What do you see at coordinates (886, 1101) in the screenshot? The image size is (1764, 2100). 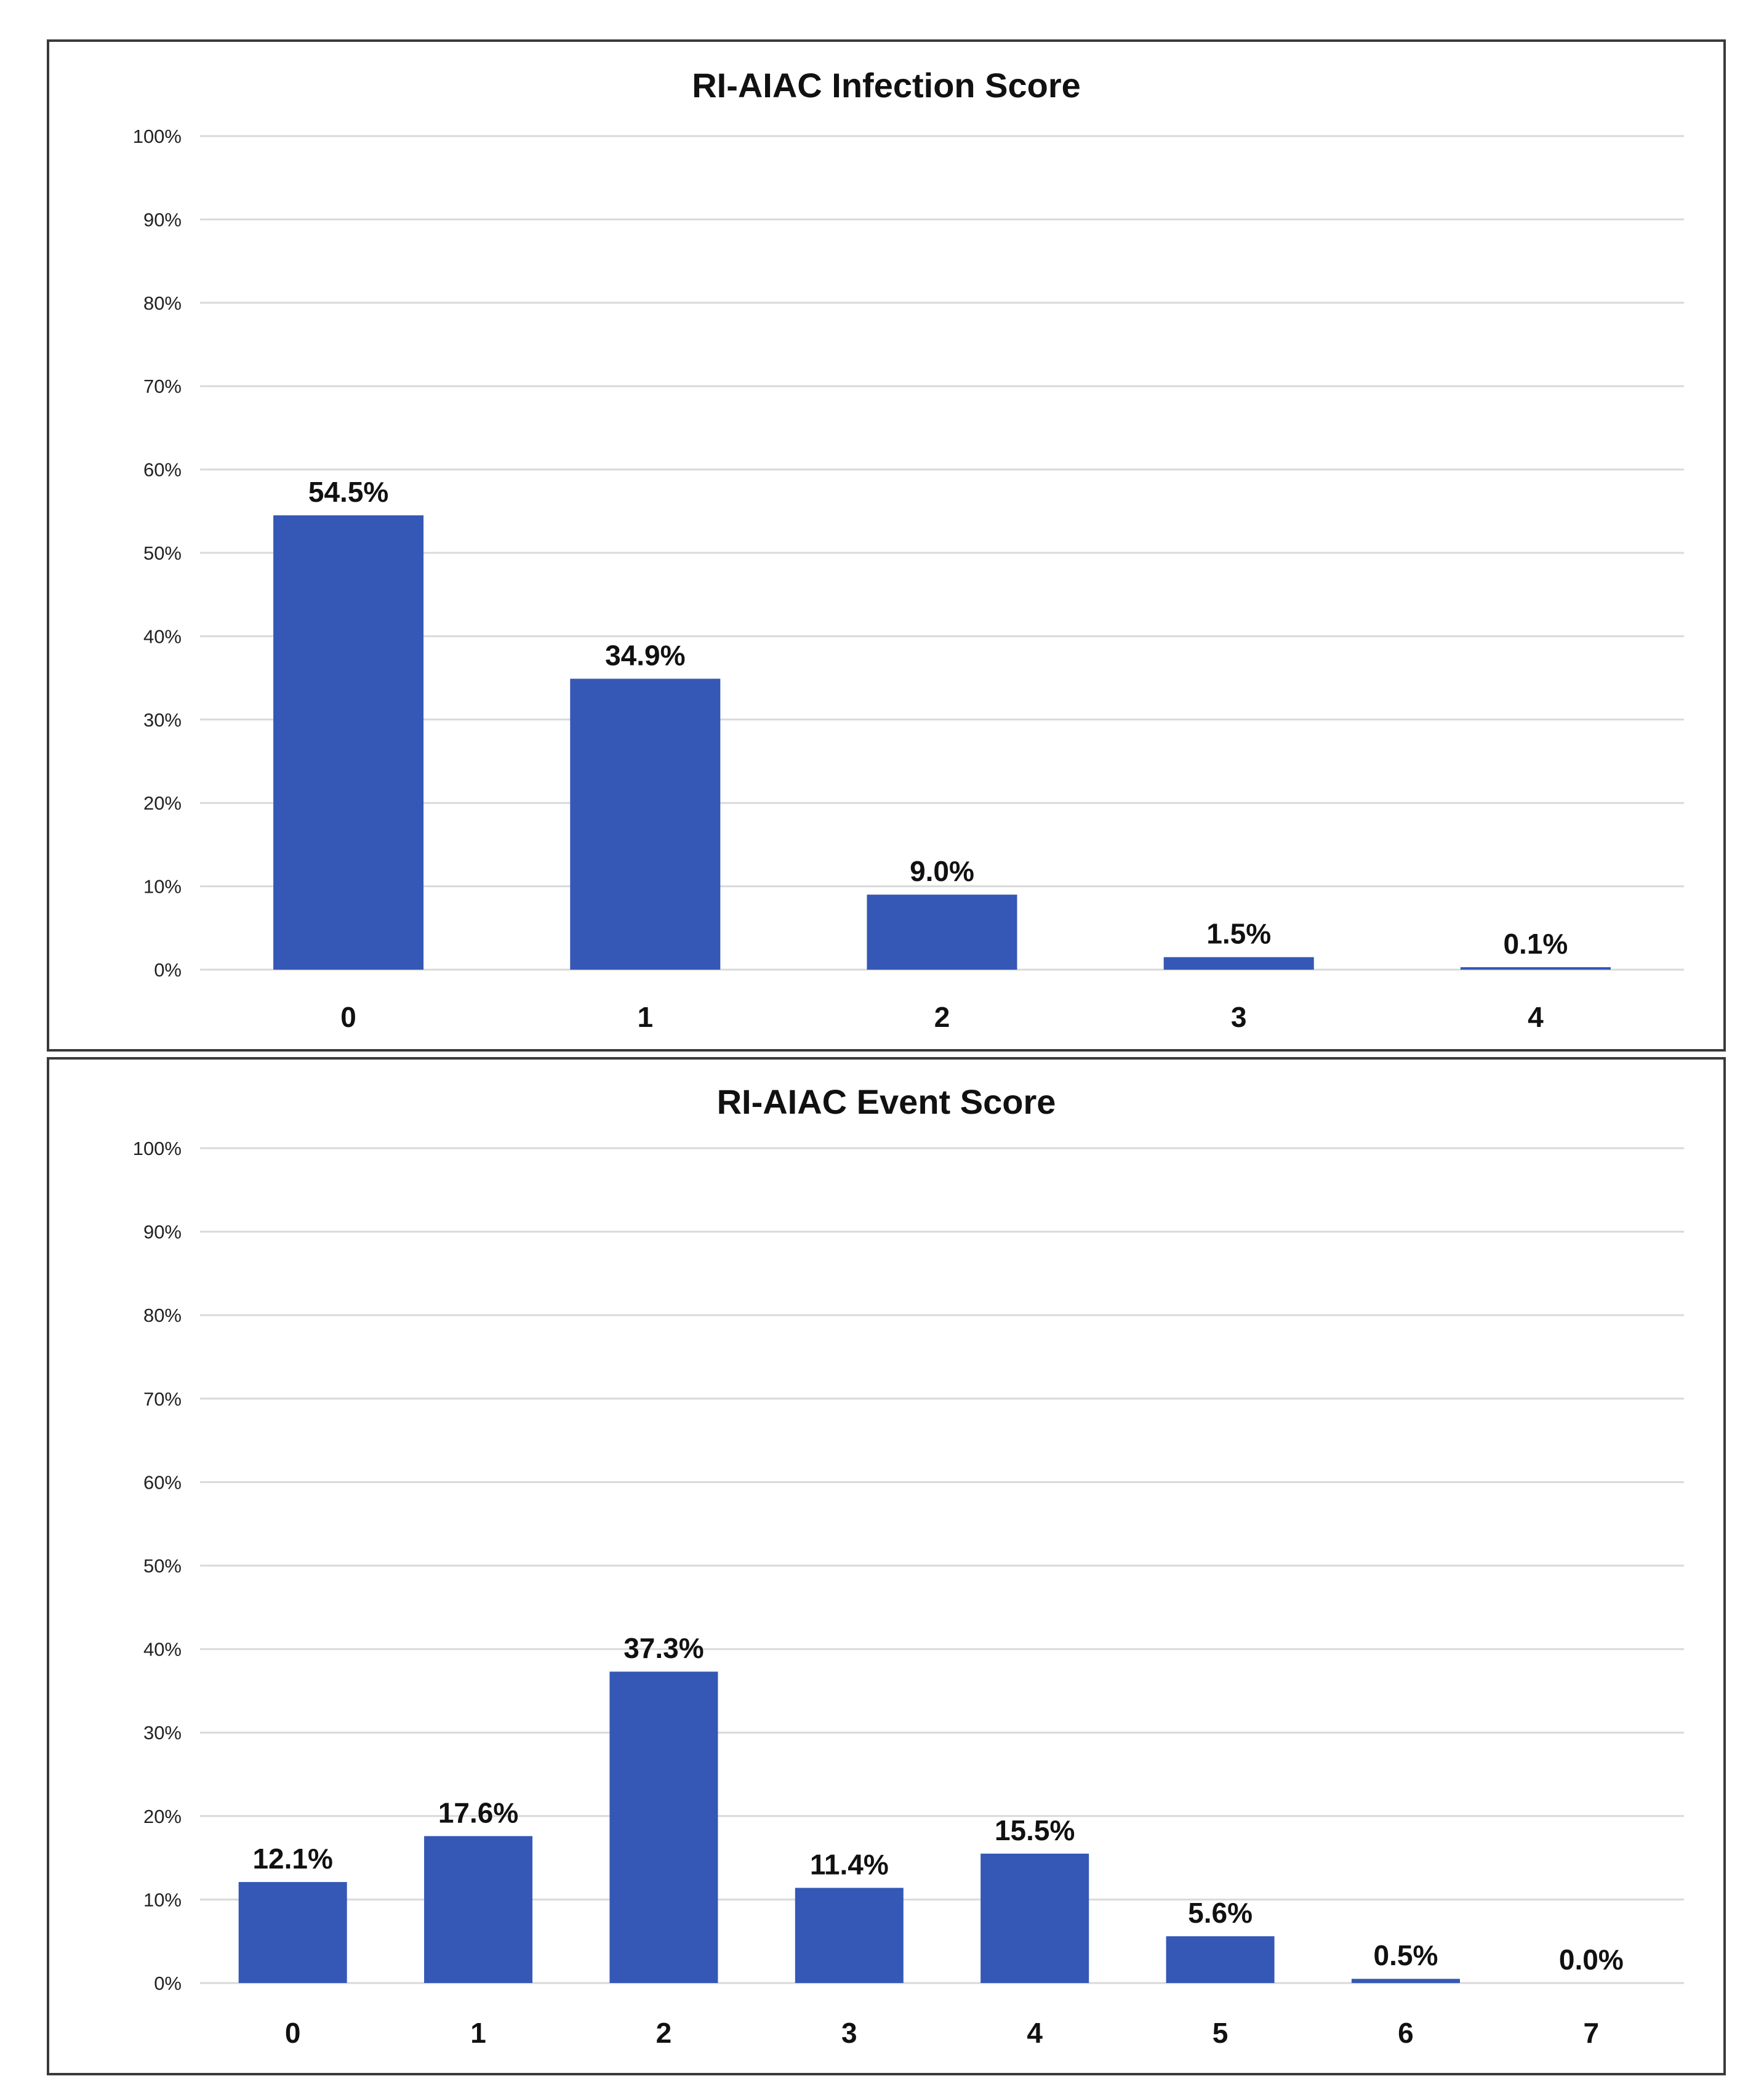 I see `chart-title: RI-AIAC Event Score` at bounding box center [886, 1101].